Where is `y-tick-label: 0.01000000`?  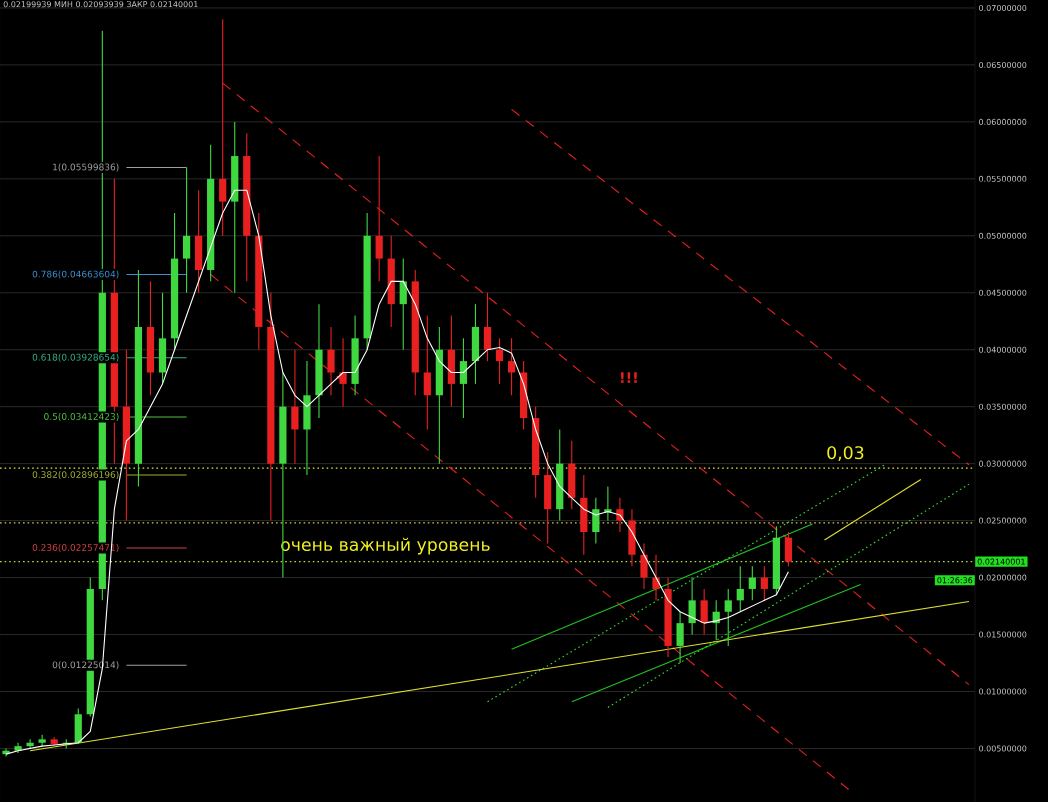
y-tick-label: 0.01000000 is located at coordinates (1003, 691).